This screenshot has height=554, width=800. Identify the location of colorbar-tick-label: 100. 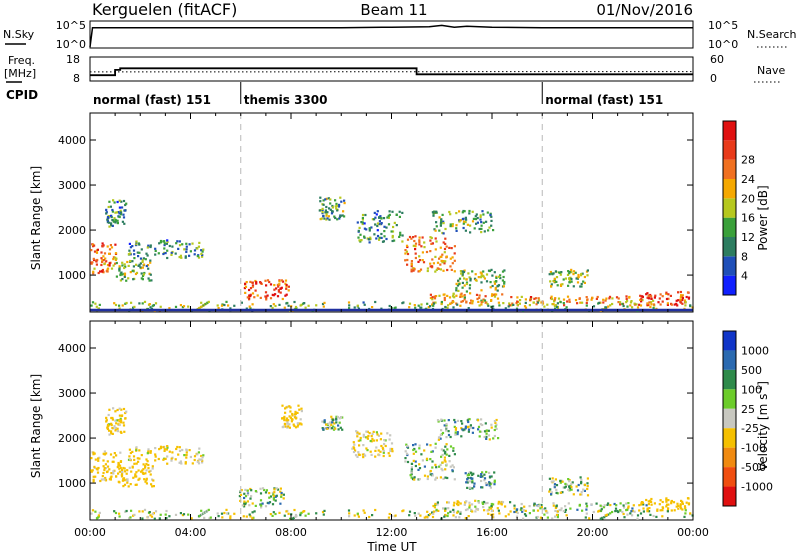
(751, 389).